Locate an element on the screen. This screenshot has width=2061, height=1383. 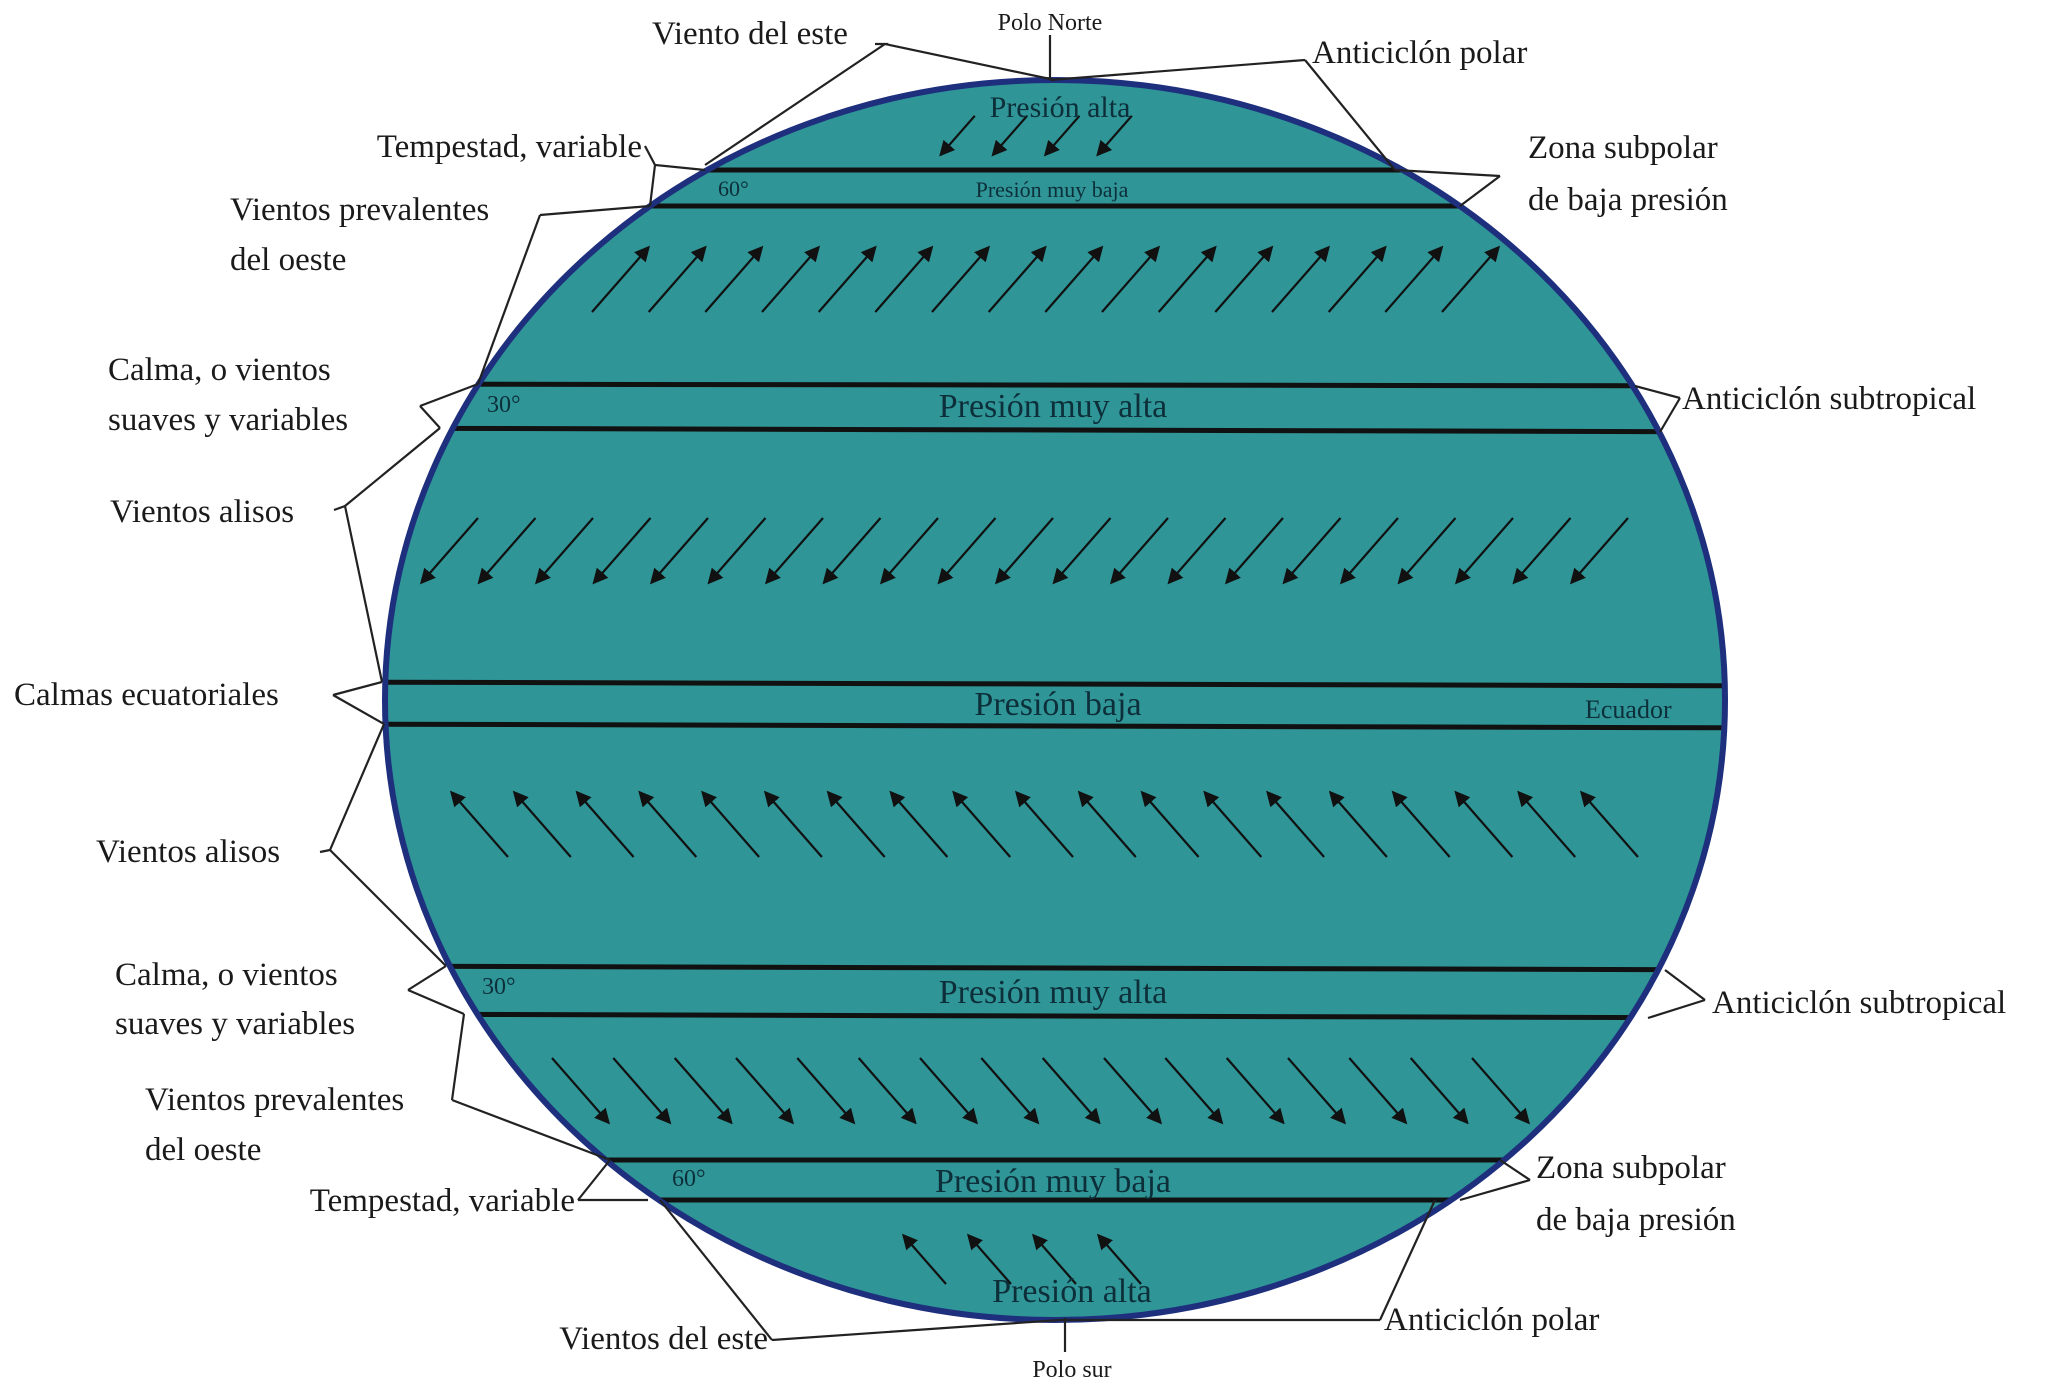
label-anticiclon-polar-s: Anticiclón polar is located at coordinates (1491, 1320).